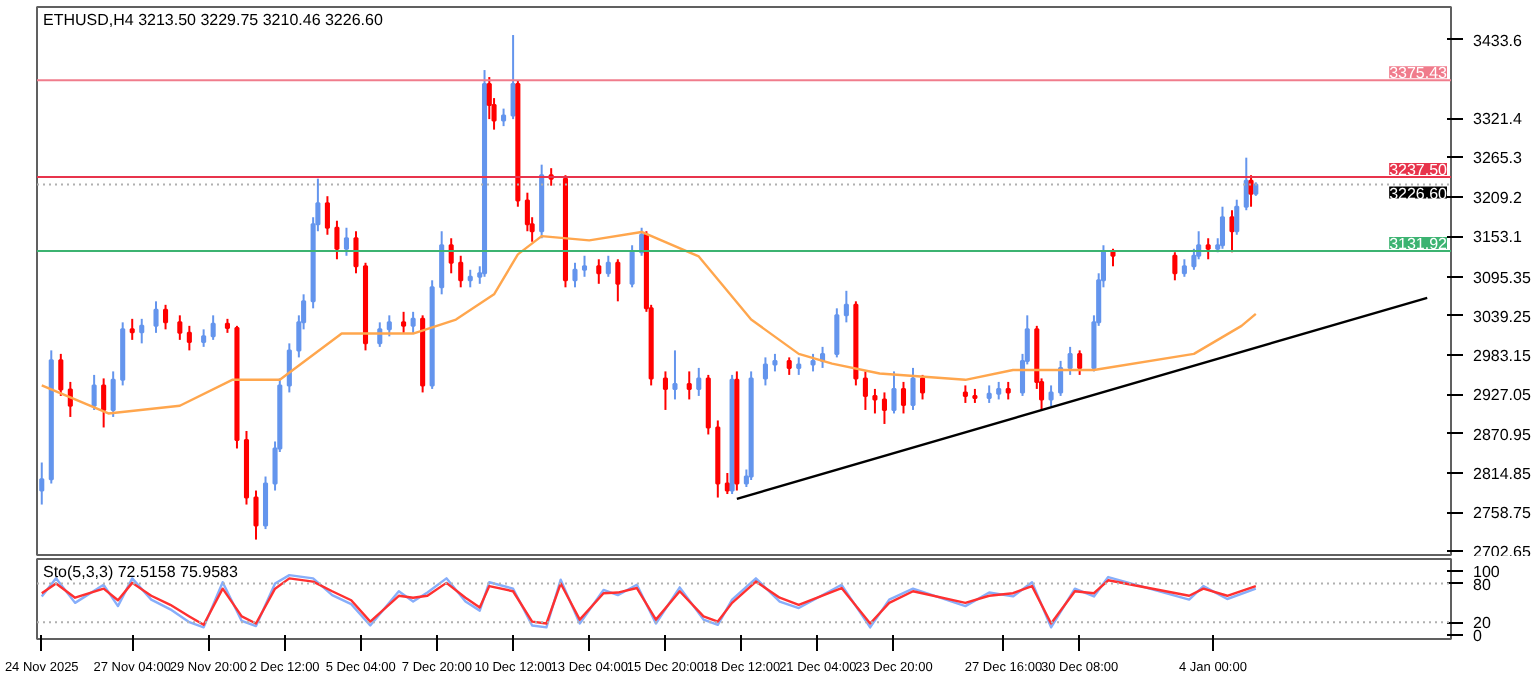 This screenshot has height=680, width=1536. I want to click on y-tick-label: 2983.15, so click(1502, 356).